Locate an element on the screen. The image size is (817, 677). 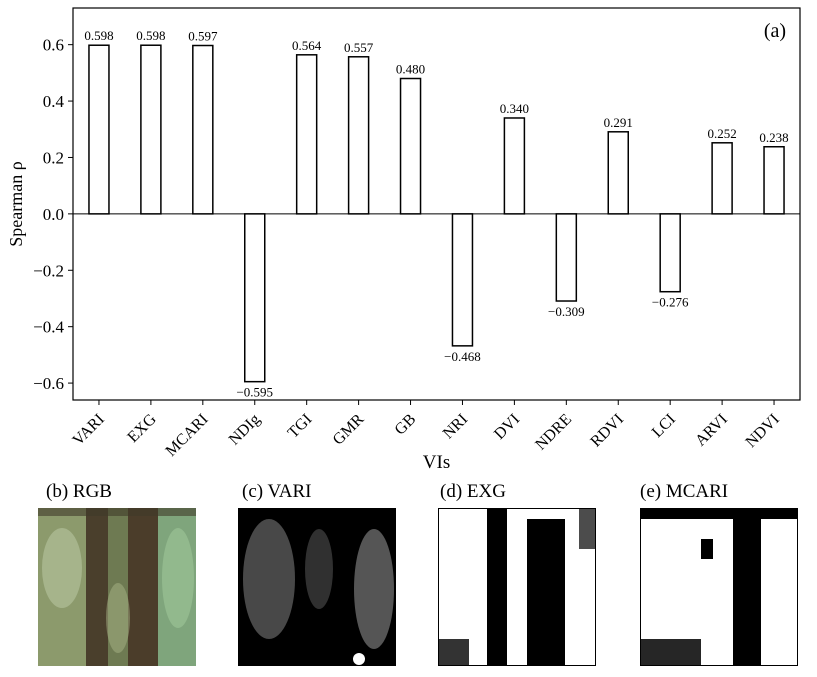
x-tick-label: MCARI is located at coordinates (187, 435).